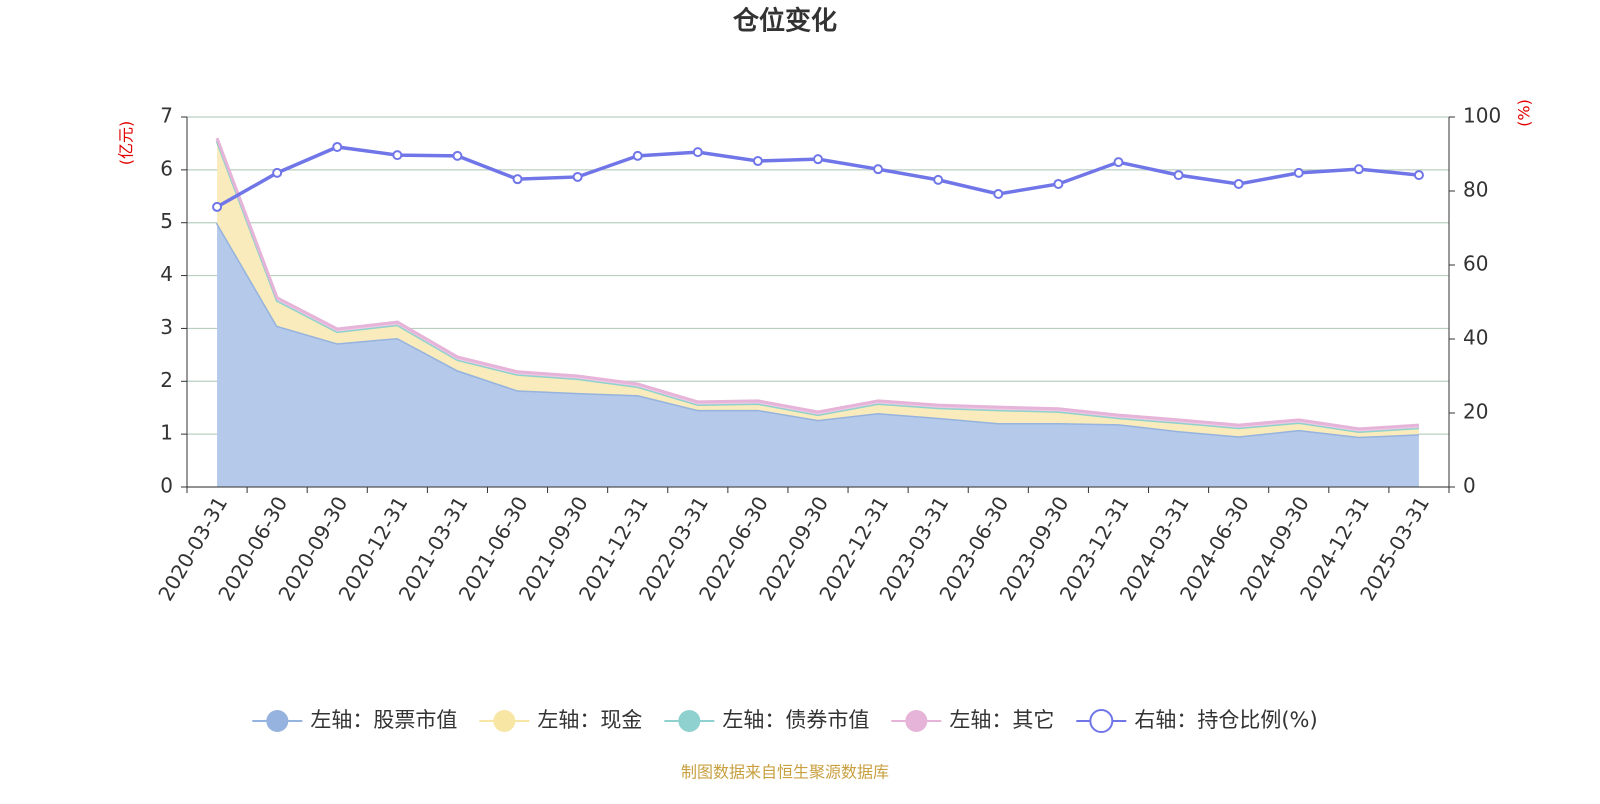 This screenshot has height=804, width=1600. I want to click on legend-item: 左轴：股票市值, so click(354, 720).